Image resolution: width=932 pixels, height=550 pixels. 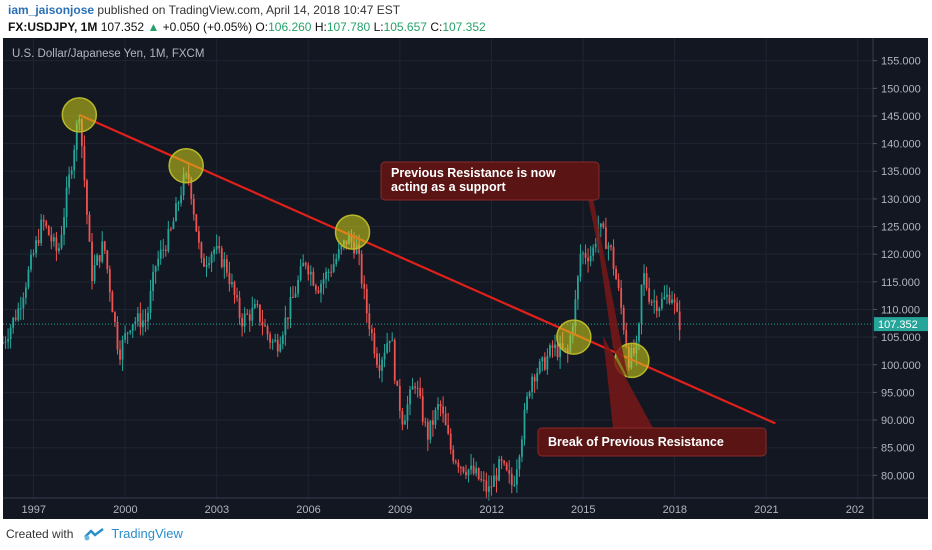 I want to click on y-tick-label: 150.000, so click(x=901, y=89).